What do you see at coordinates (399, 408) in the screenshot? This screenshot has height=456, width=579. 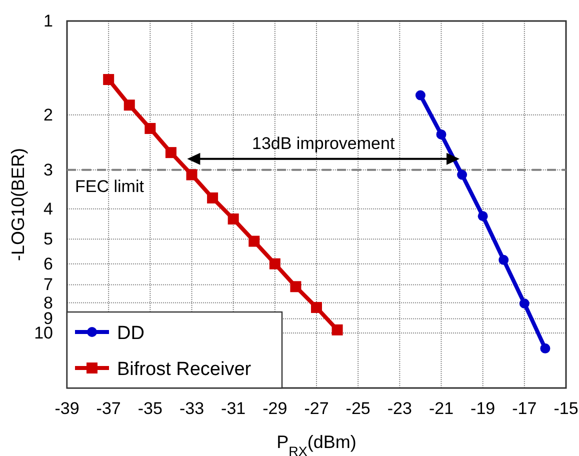 I see `x-tick-label: -23` at bounding box center [399, 408].